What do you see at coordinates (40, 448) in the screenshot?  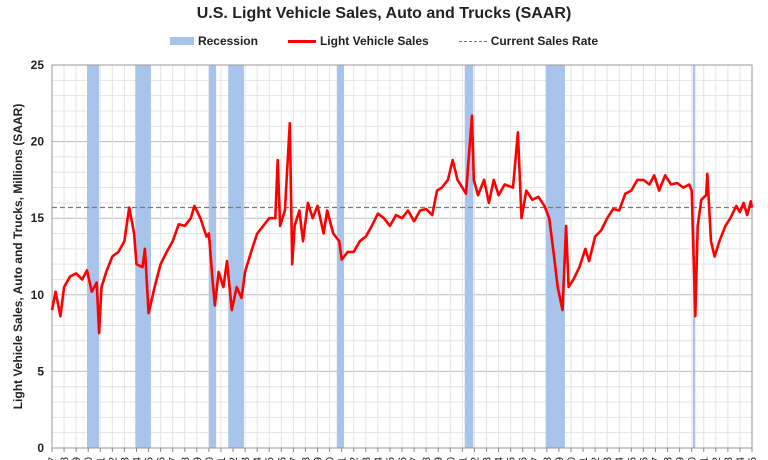 I see `y-tick-label: 0` at bounding box center [40, 448].